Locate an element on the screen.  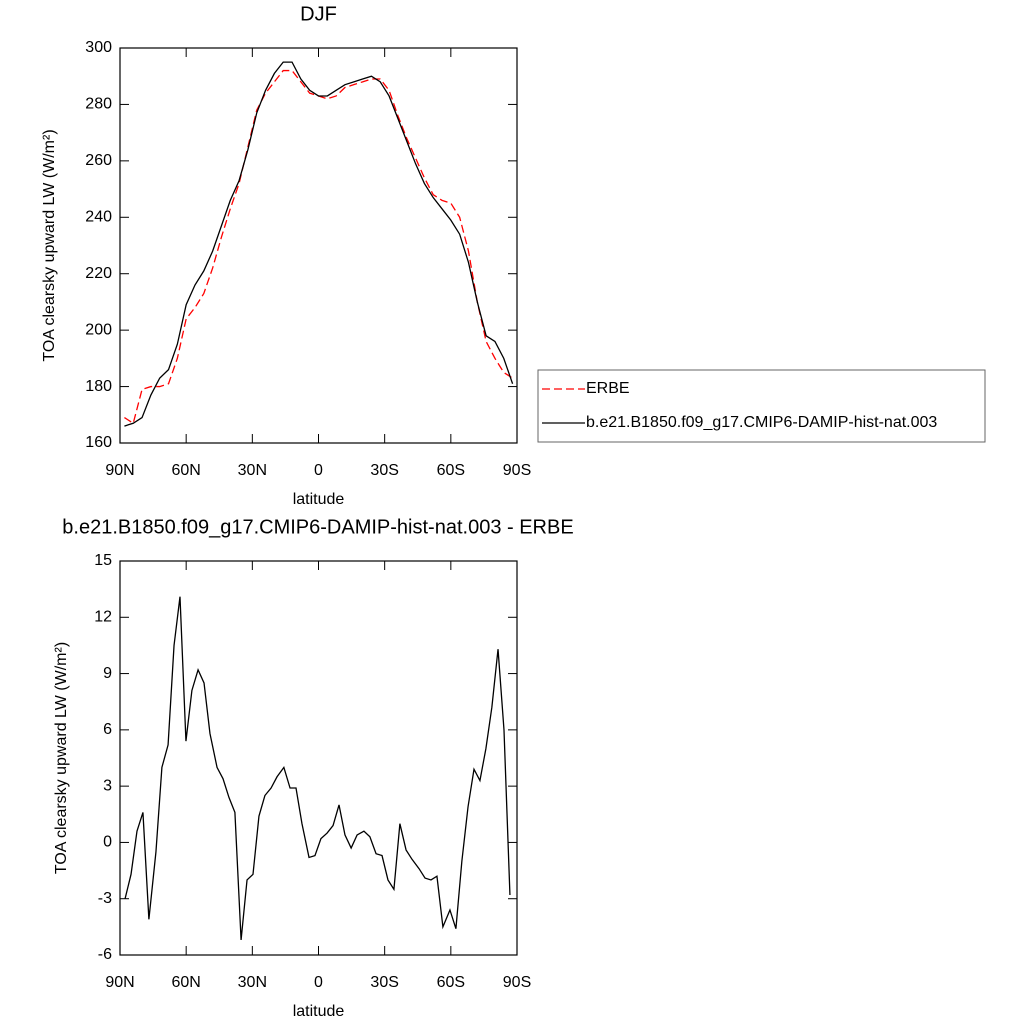
y-tick-label: 240 is located at coordinates (98, 217).